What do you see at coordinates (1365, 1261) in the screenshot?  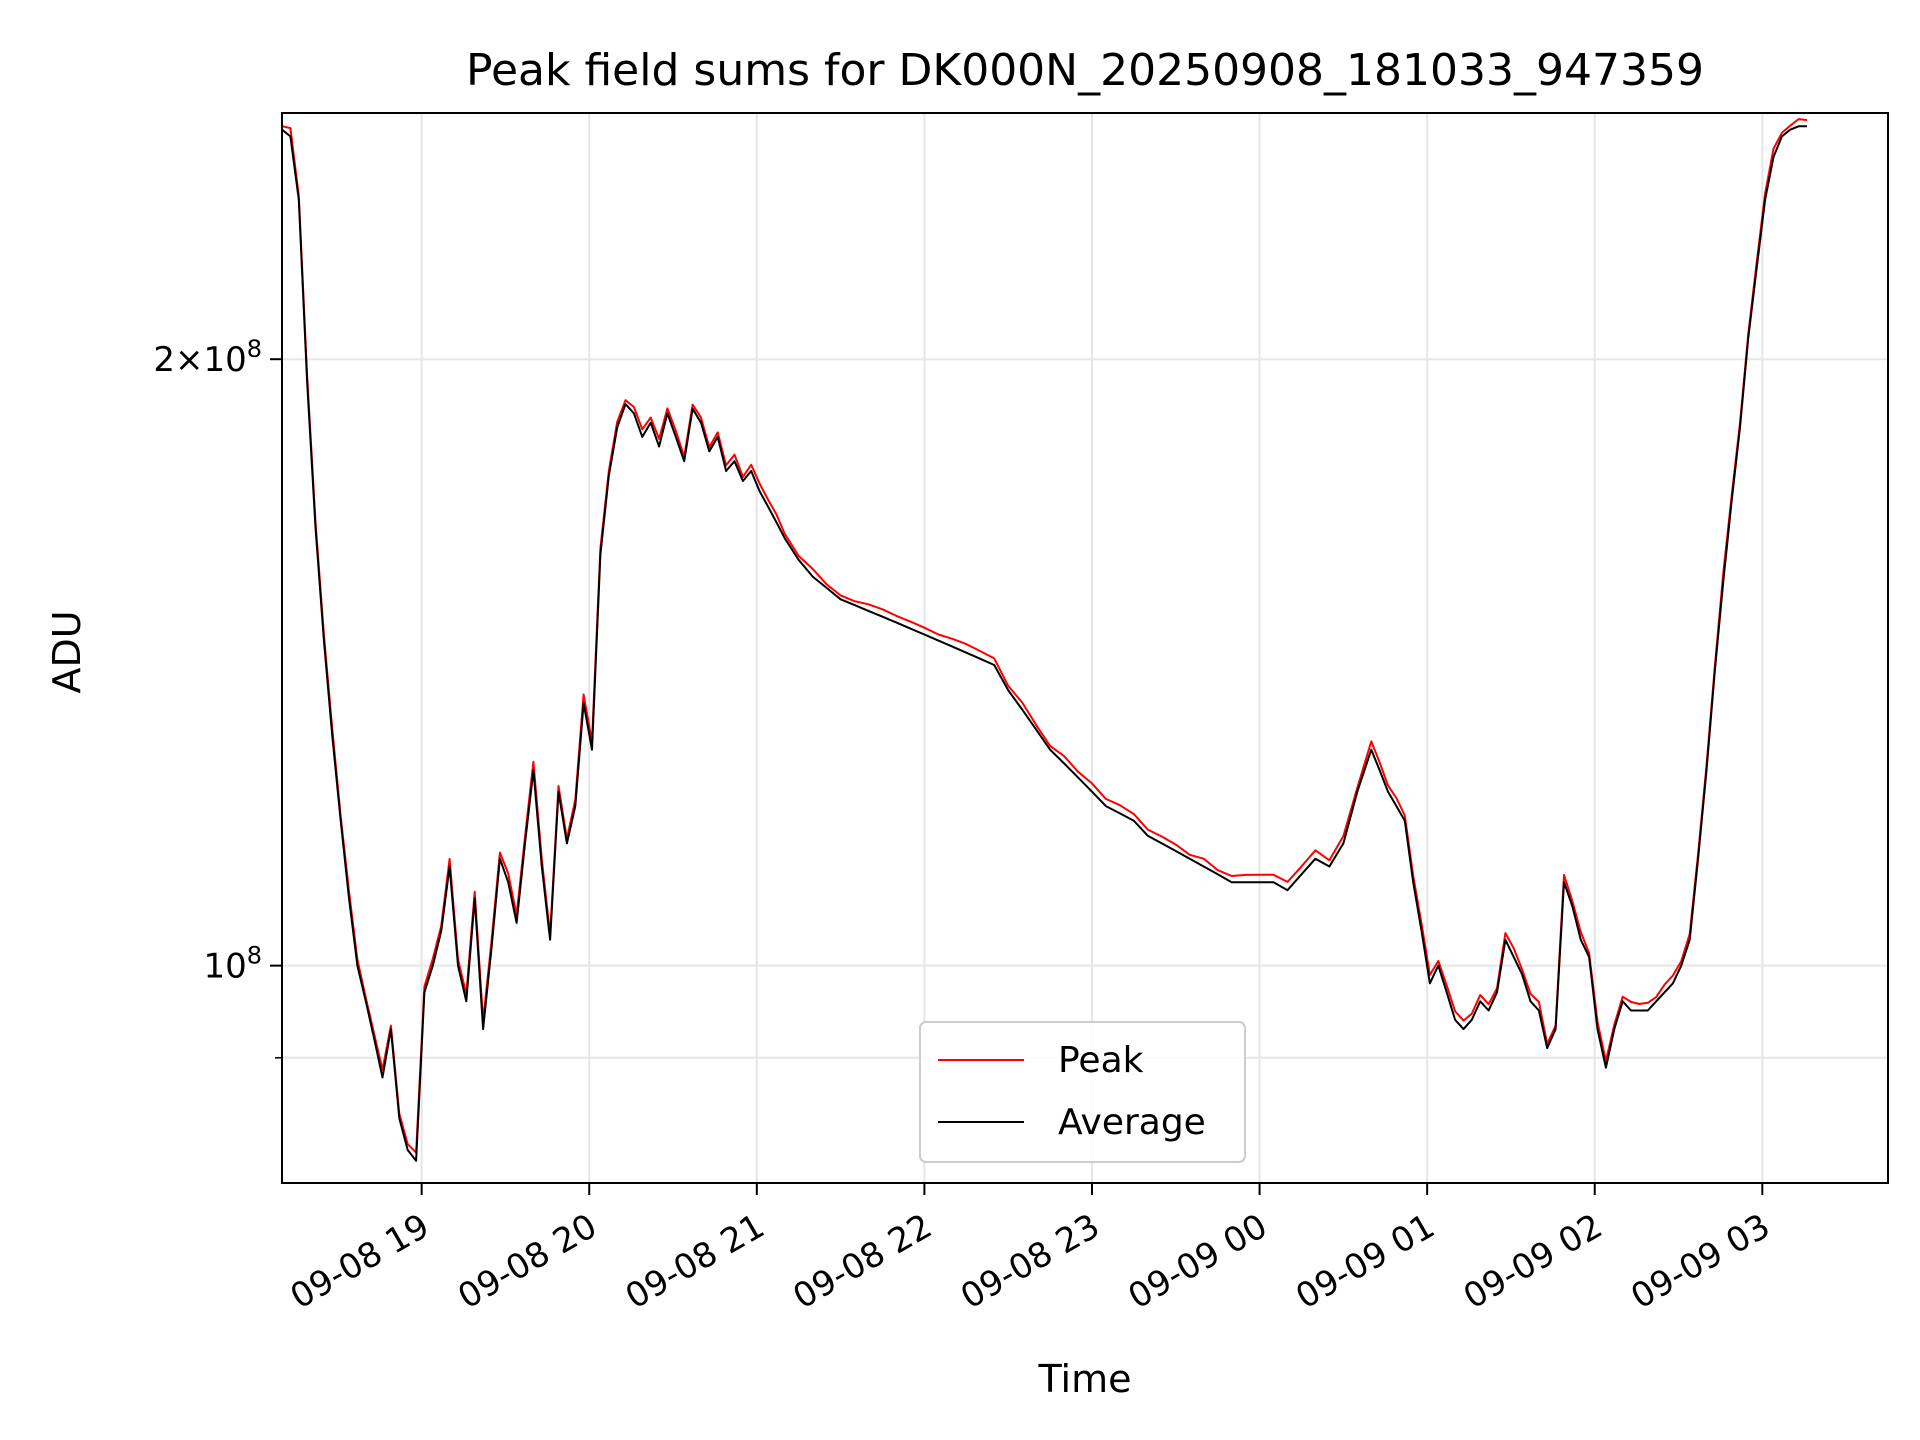 I see `x-tick-label: 09-09 01` at bounding box center [1365, 1261].